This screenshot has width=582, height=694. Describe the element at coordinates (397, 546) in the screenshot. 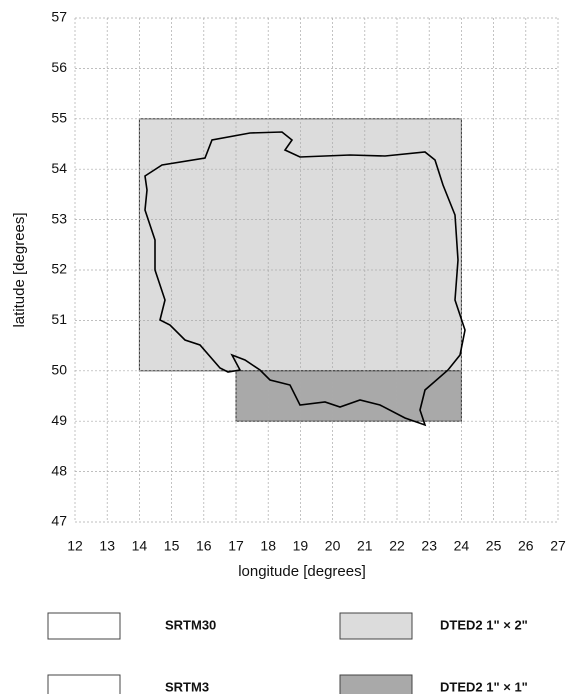

I see `x-tick-label: 22` at that location.